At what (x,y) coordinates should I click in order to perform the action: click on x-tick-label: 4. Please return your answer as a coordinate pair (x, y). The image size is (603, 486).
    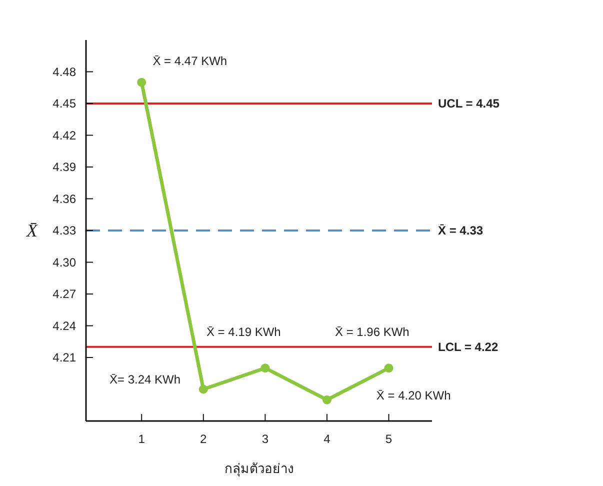
    Looking at the image, I should click on (327, 439).